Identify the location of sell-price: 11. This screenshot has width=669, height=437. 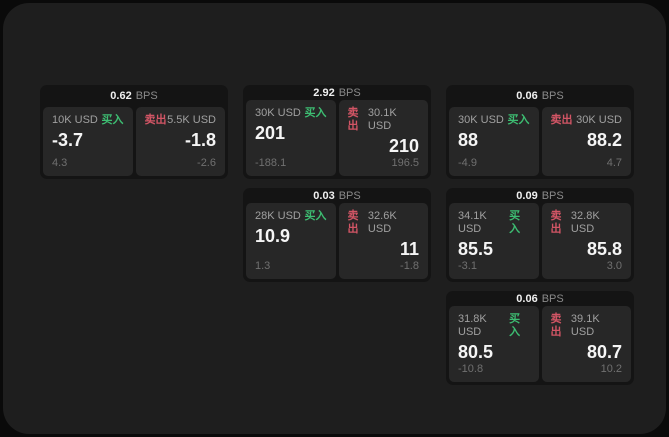
(409, 249).